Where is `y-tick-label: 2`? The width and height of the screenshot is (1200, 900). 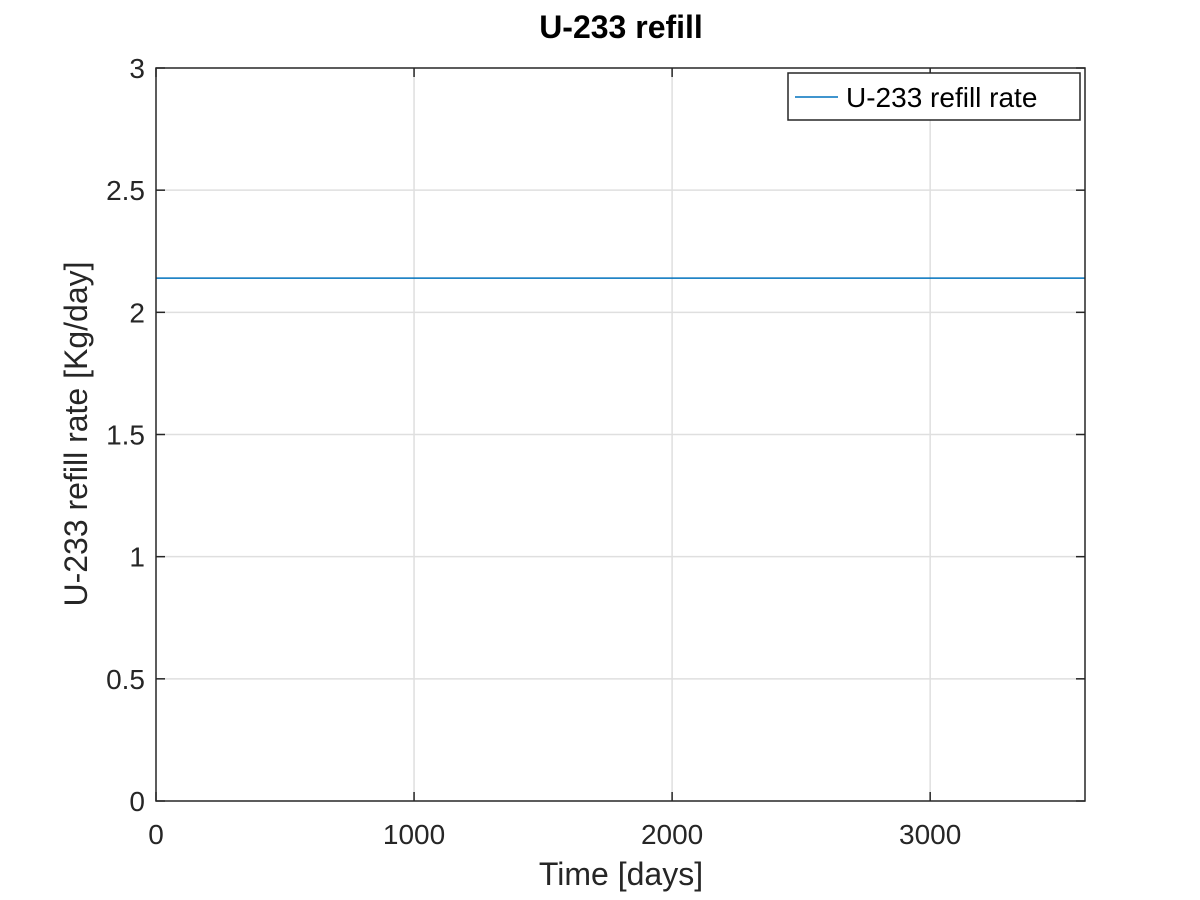 y-tick-label: 2 is located at coordinates (137, 312).